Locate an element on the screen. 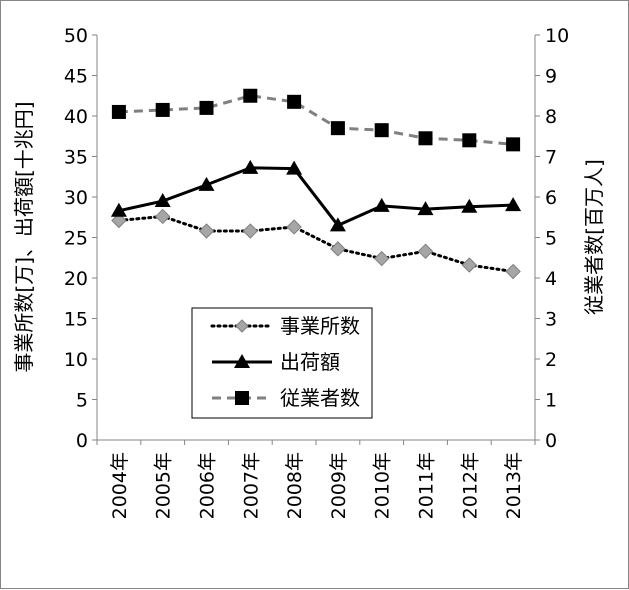 The width and height of the screenshot is (629, 590). left-axis-tick-label: 35 is located at coordinates (76, 158).